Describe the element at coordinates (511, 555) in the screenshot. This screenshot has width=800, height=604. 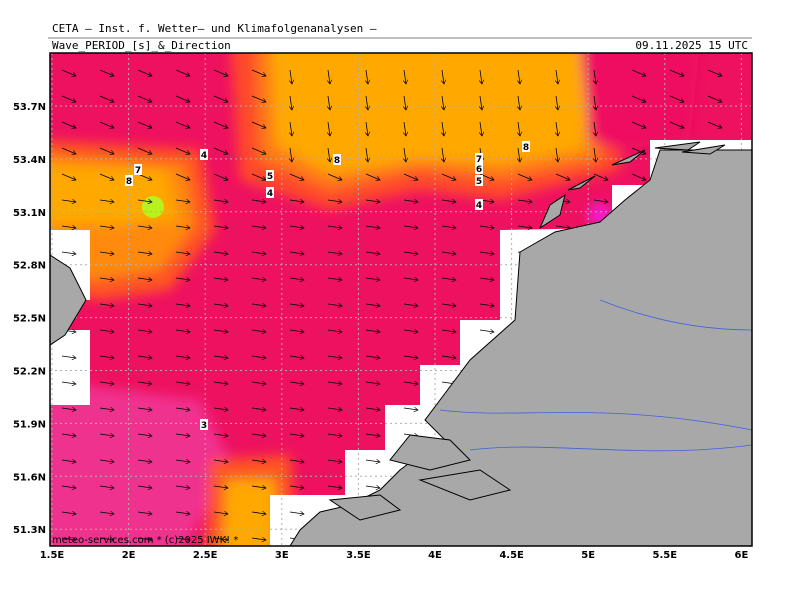
I see `lon-tick-label: 4.5E` at that location.